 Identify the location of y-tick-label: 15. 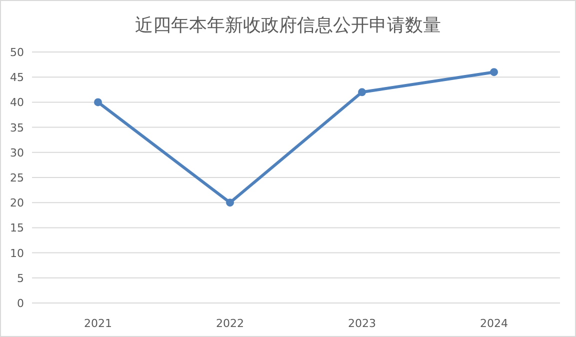
(17, 228).